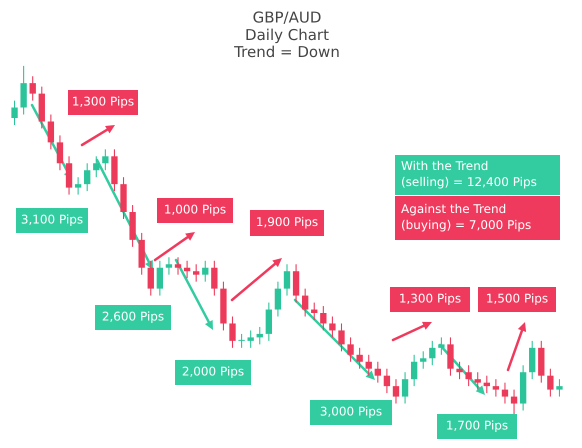 The height and width of the screenshot is (448, 582). I want to click on annotation: 2,600 Pips, so click(133, 317).